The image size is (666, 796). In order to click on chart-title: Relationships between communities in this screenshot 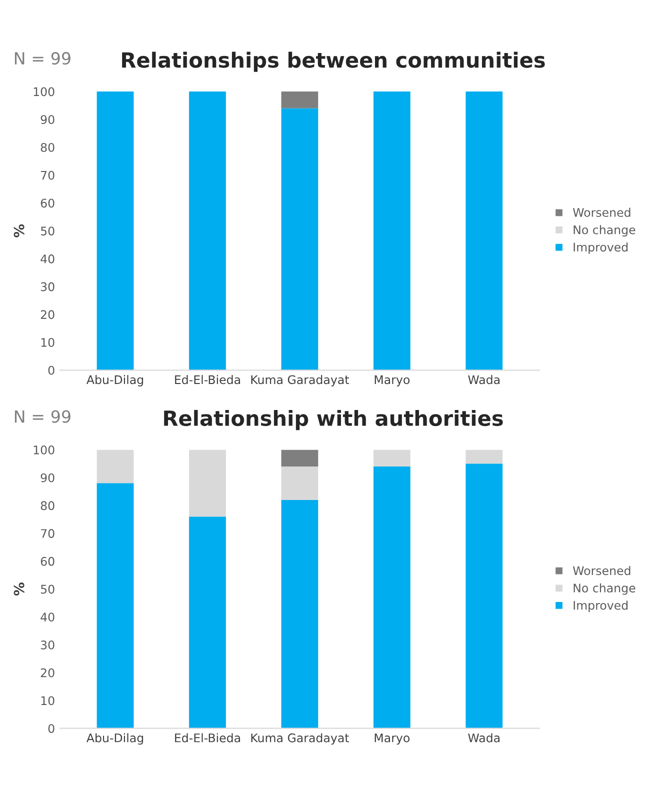, I will do `click(333, 62)`.